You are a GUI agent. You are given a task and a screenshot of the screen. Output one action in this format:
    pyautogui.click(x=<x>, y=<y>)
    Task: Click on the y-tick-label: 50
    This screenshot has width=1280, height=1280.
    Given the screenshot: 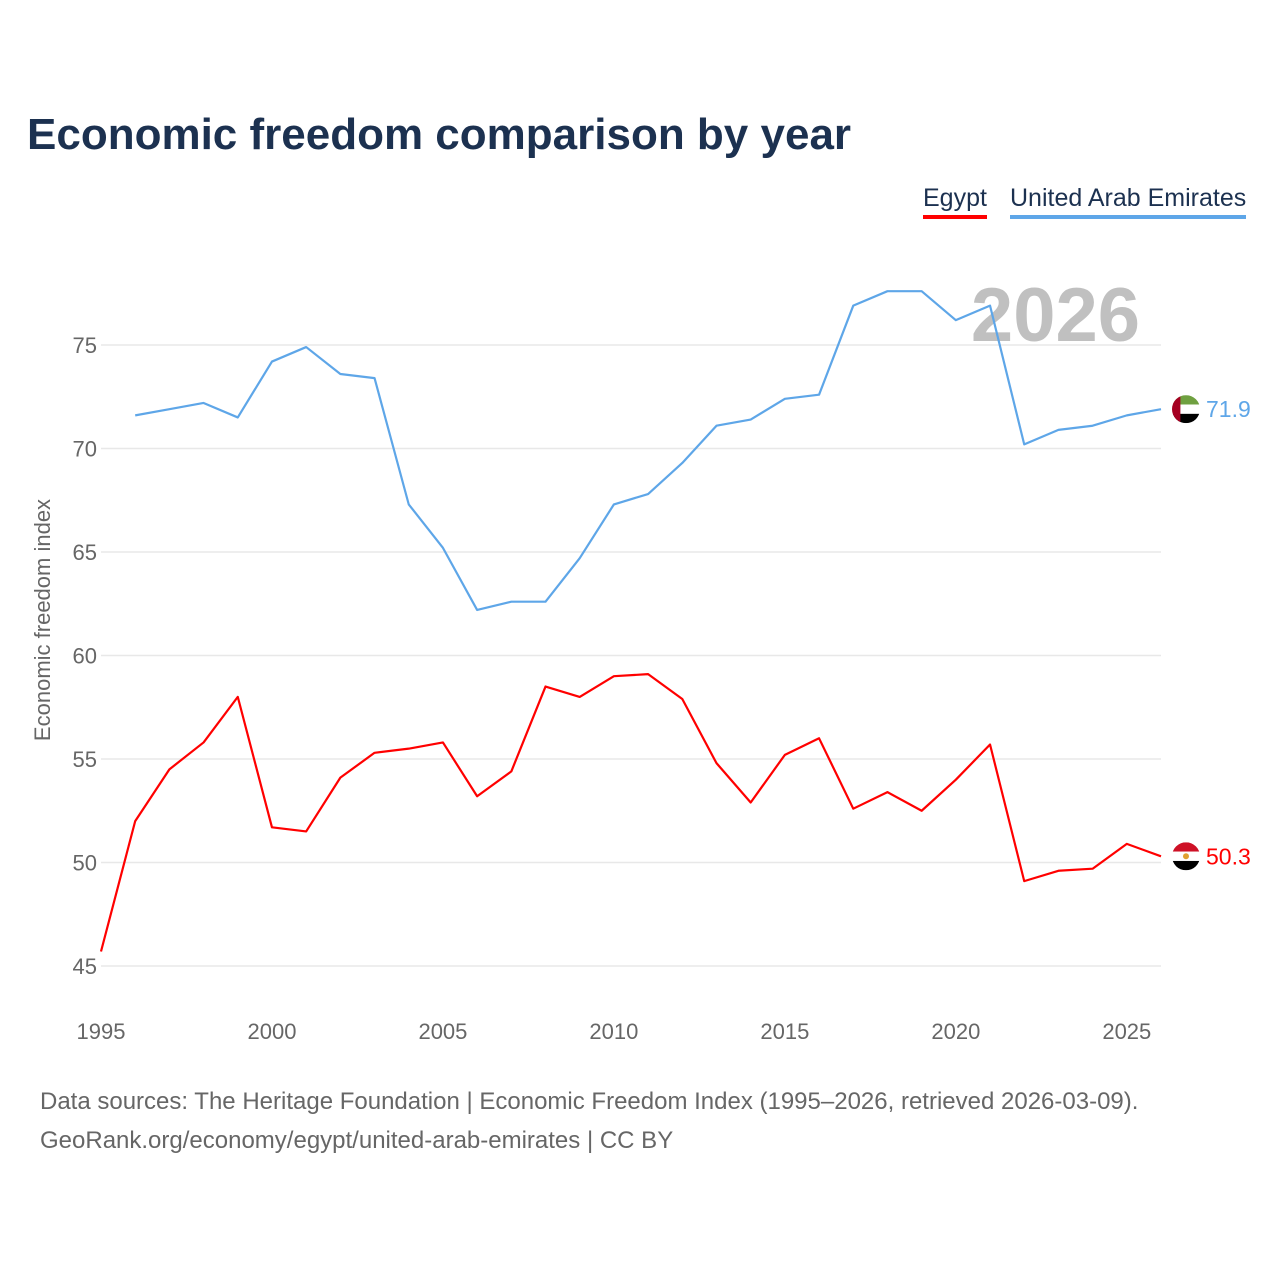 What is the action you would take?
    pyautogui.click(x=85, y=863)
    